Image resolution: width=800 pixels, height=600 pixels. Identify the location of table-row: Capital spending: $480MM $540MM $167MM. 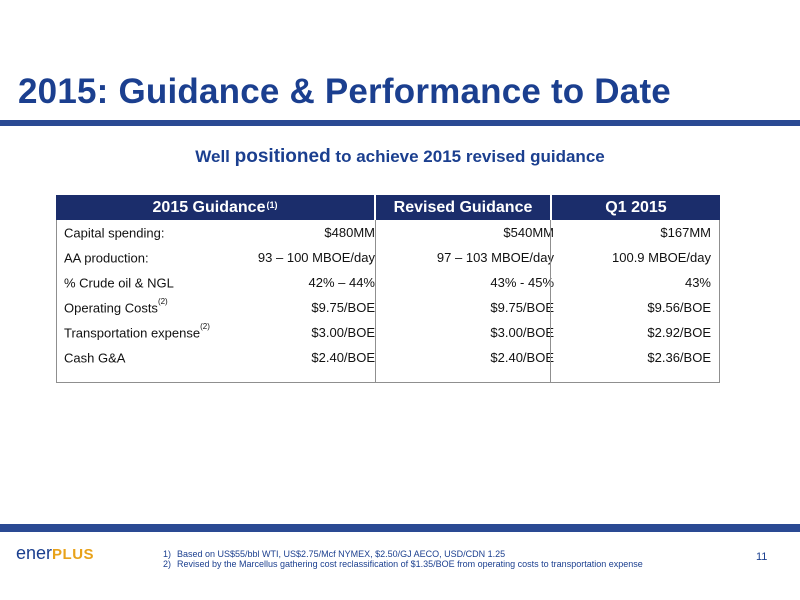
(388, 232).